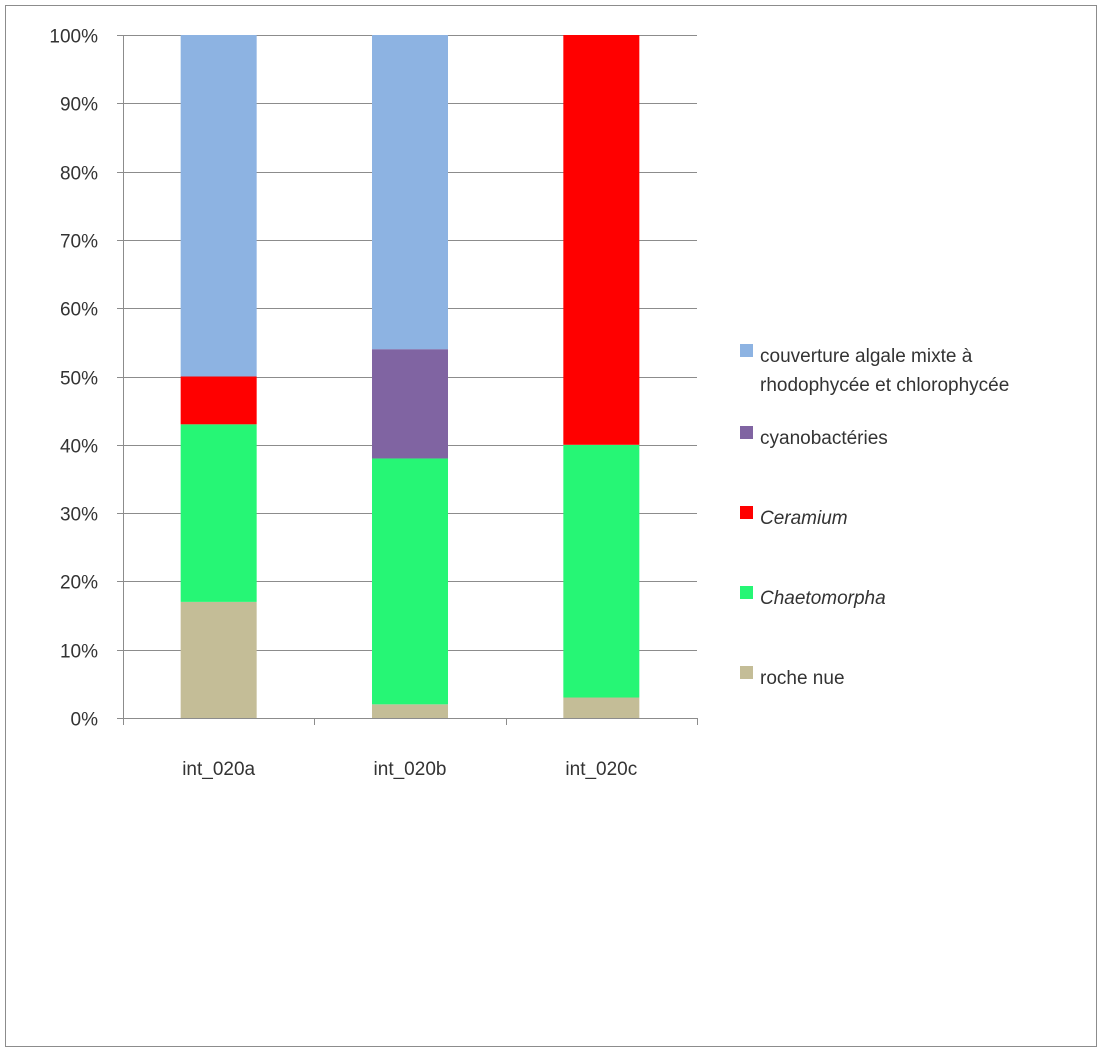 The height and width of the screenshot is (1052, 1102). What do you see at coordinates (823, 598) in the screenshot?
I see `legend-label: Chaetomorpha` at bounding box center [823, 598].